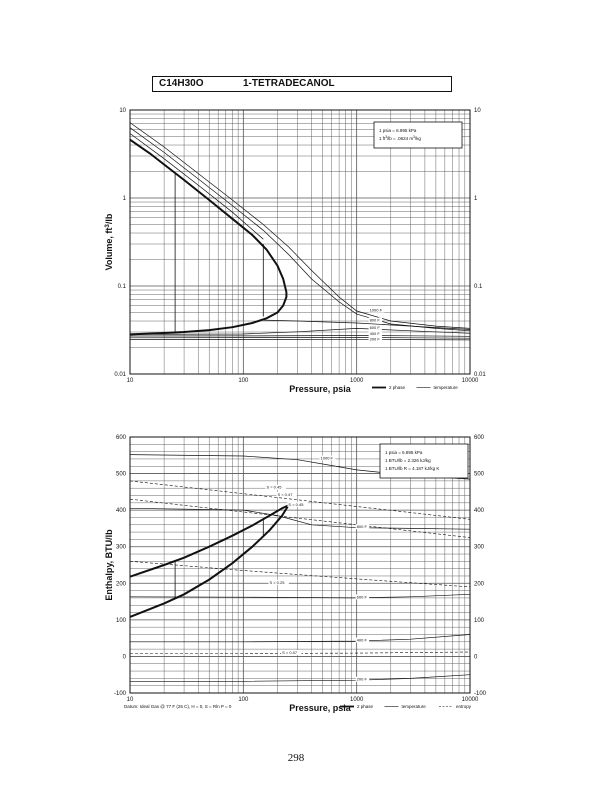 The image size is (592, 800). What do you see at coordinates (121, 475) in the screenshot?
I see `y-tick-label: 500` at bounding box center [121, 475].